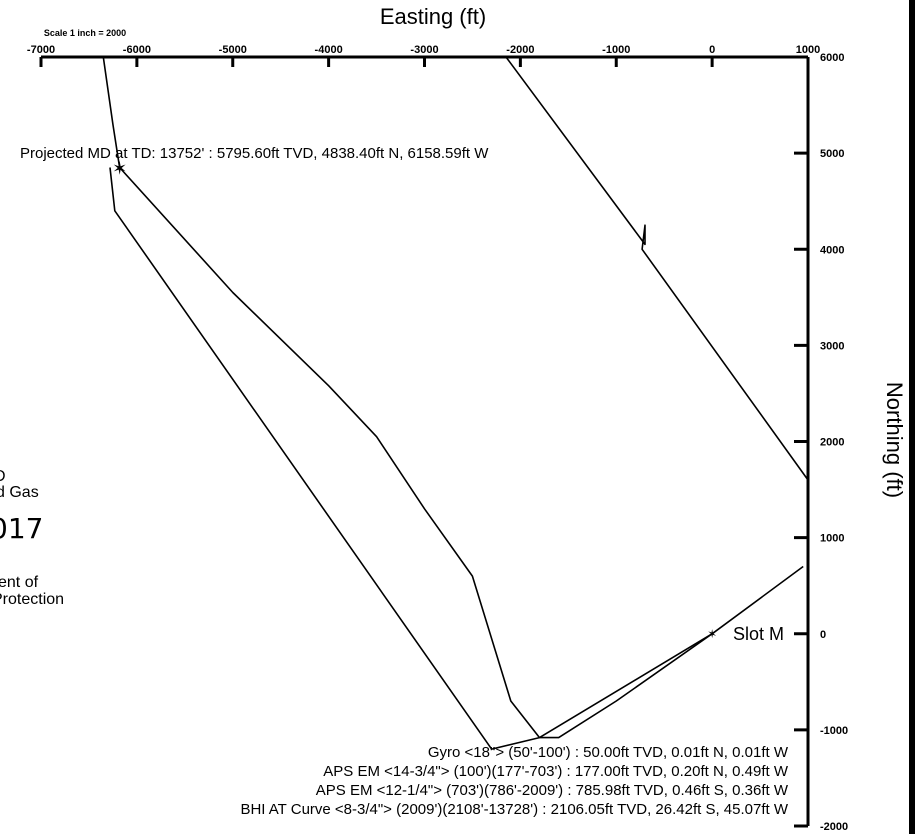  I want to click on y-tick-label: 4000, so click(832, 250).